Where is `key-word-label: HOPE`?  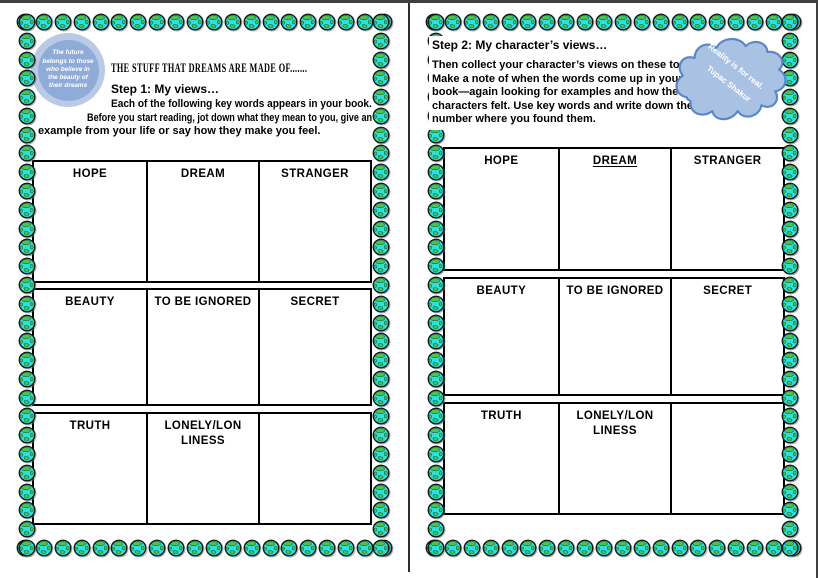 key-word-label: HOPE is located at coordinates (90, 174).